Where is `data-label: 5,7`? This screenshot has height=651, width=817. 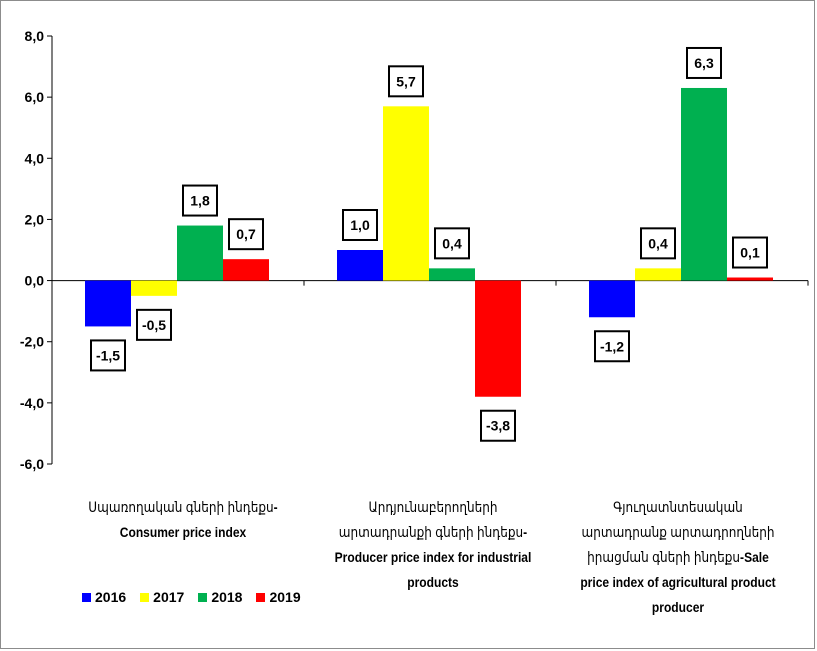 data-label: 5,7 is located at coordinates (406, 81).